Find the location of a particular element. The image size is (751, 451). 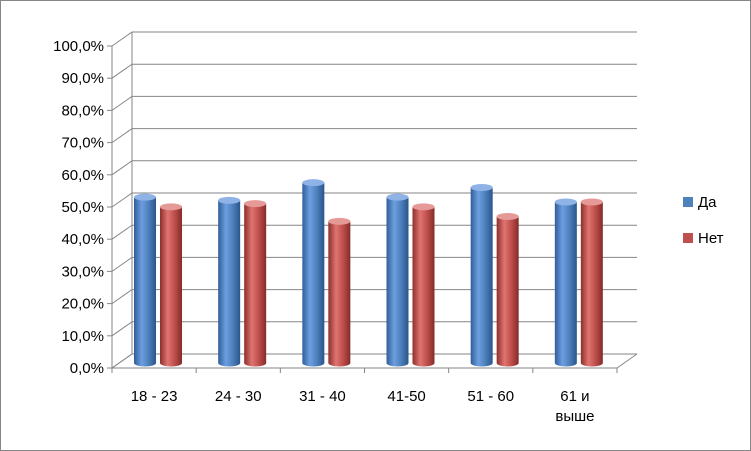

bar-Нет-24 - 30 is located at coordinates (255, 283).